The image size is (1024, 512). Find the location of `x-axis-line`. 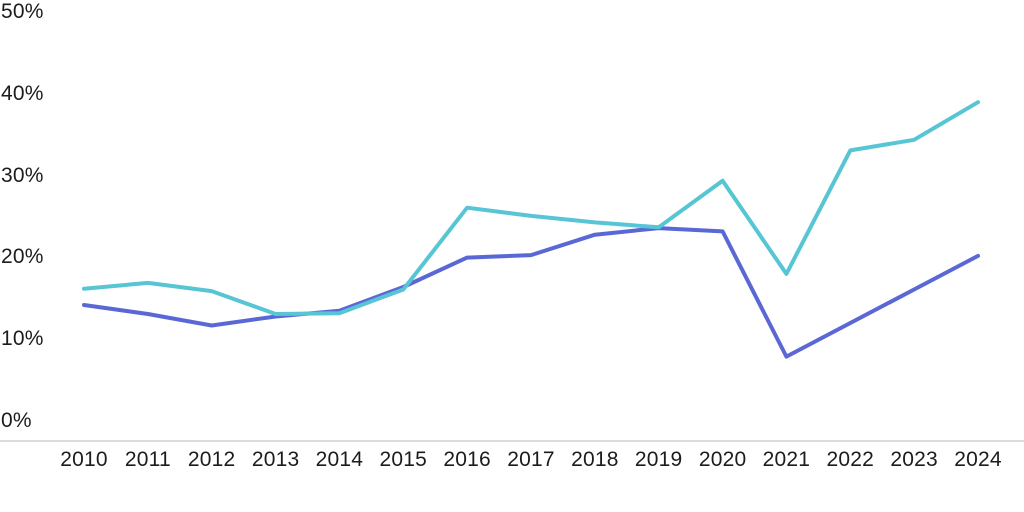

x-axis-line is located at coordinates (512, 441).